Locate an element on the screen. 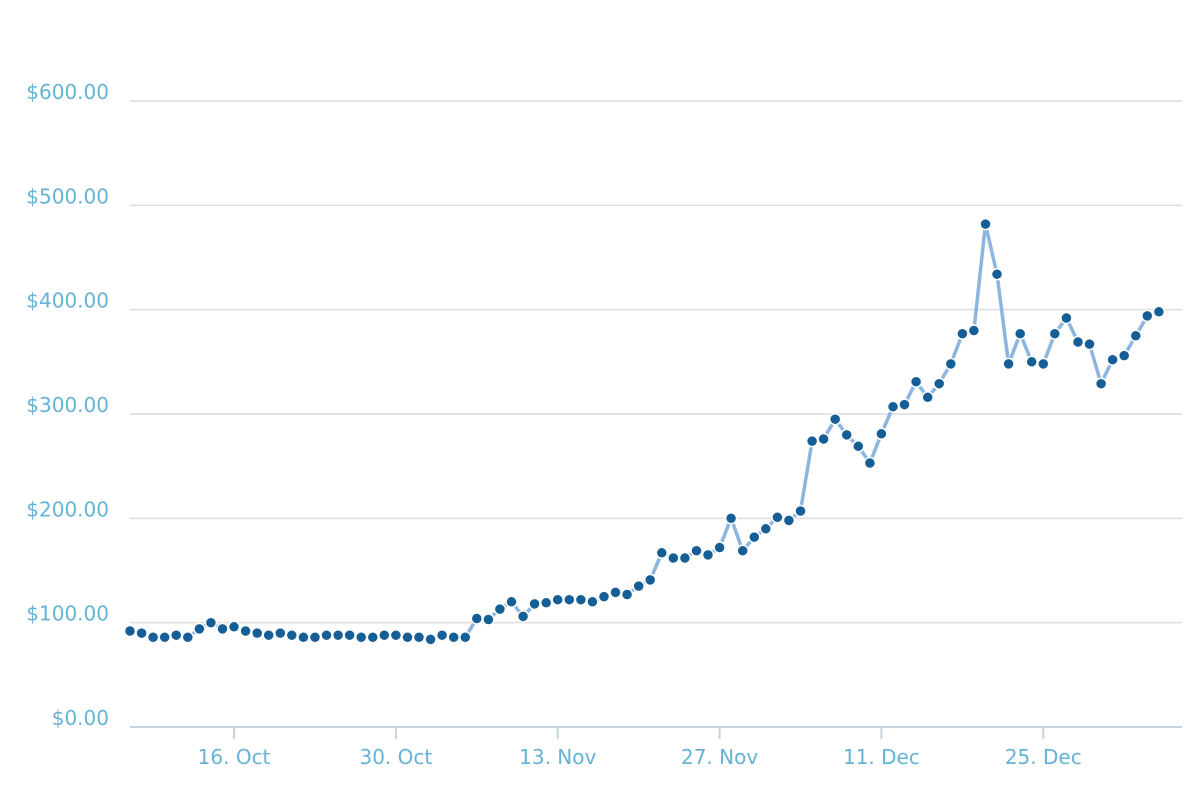 The height and width of the screenshot is (800, 1200). y-tick-label: $400.00 is located at coordinates (67, 301).